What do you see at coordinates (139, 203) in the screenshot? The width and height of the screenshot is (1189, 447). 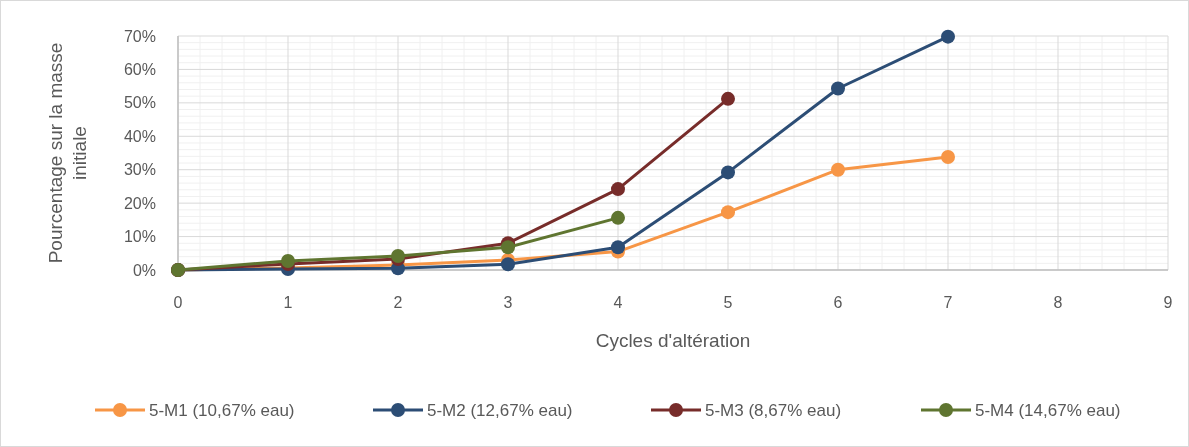 I see `y-tick-label: 20%` at bounding box center [139, 203].